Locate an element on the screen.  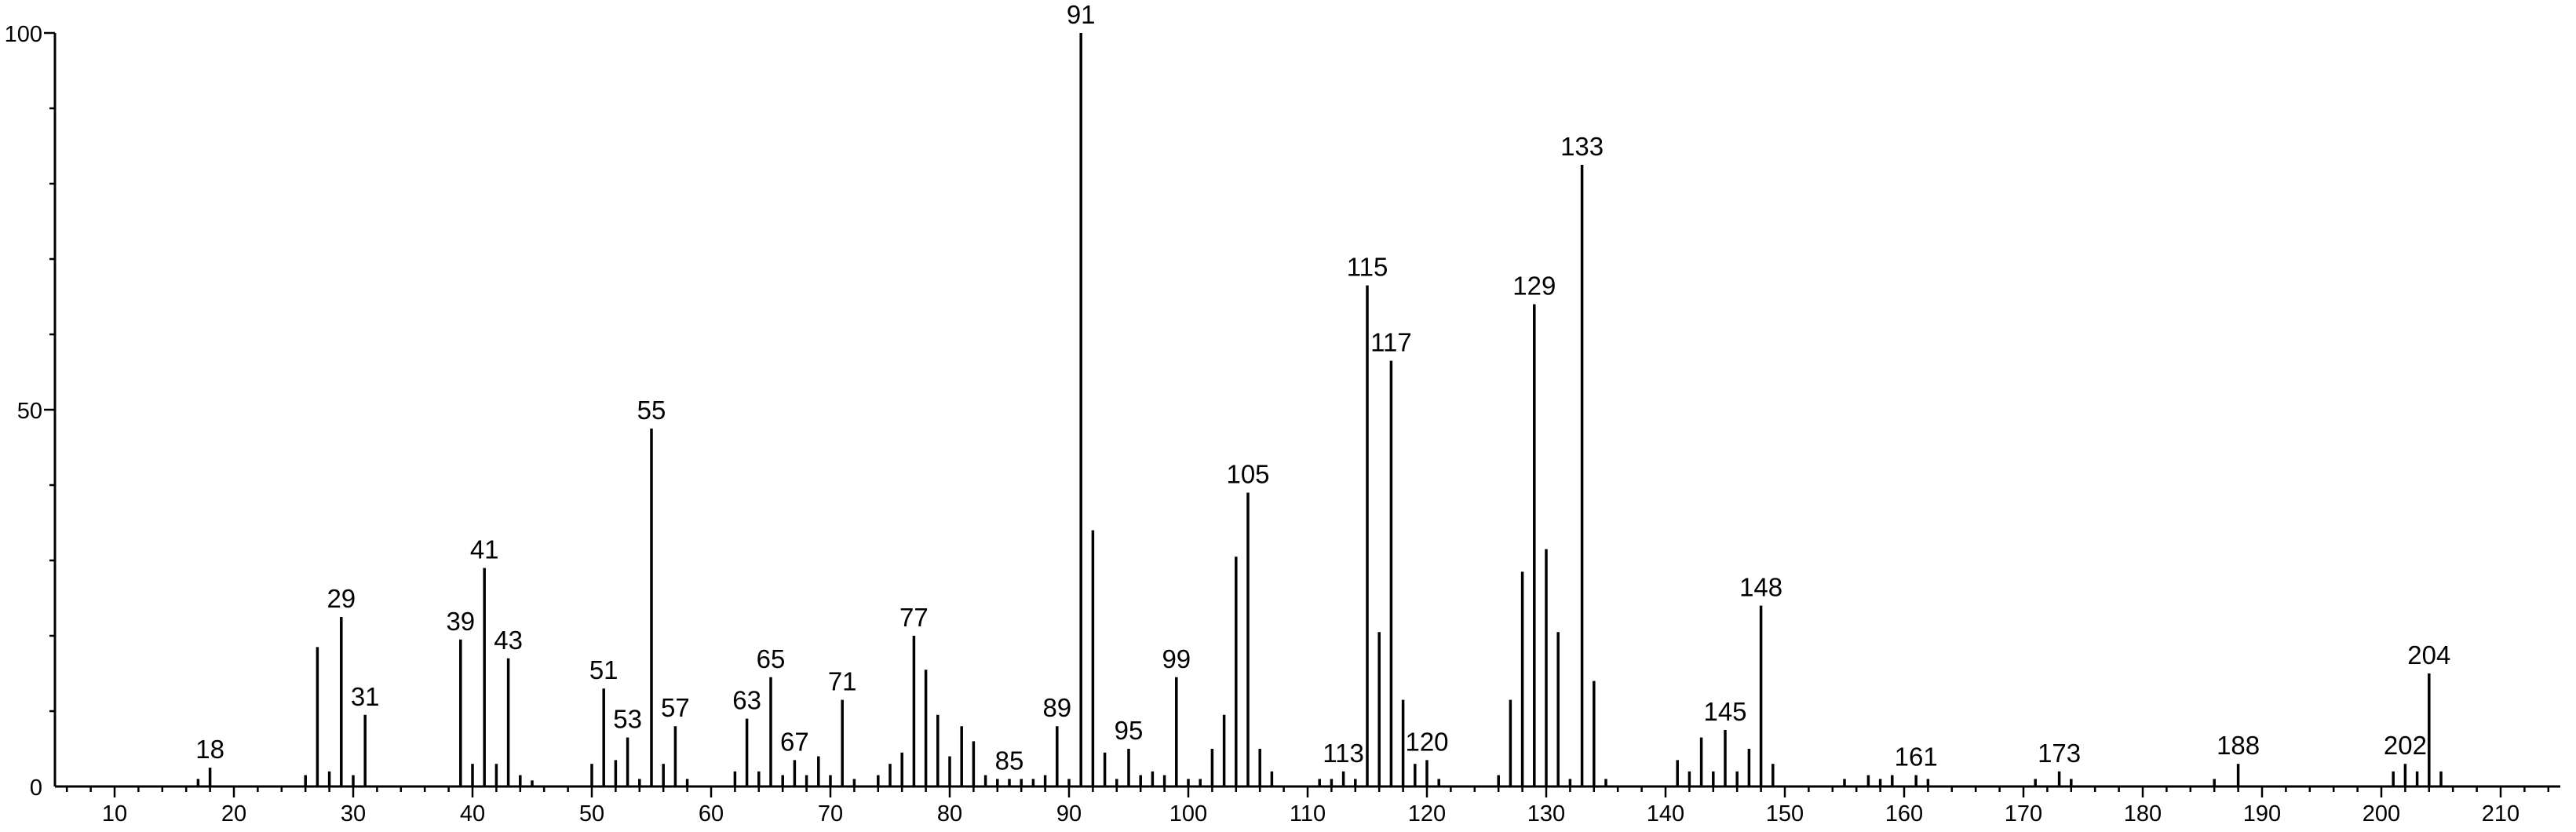
peak-label: 57 is located at coordinates (675, 707).